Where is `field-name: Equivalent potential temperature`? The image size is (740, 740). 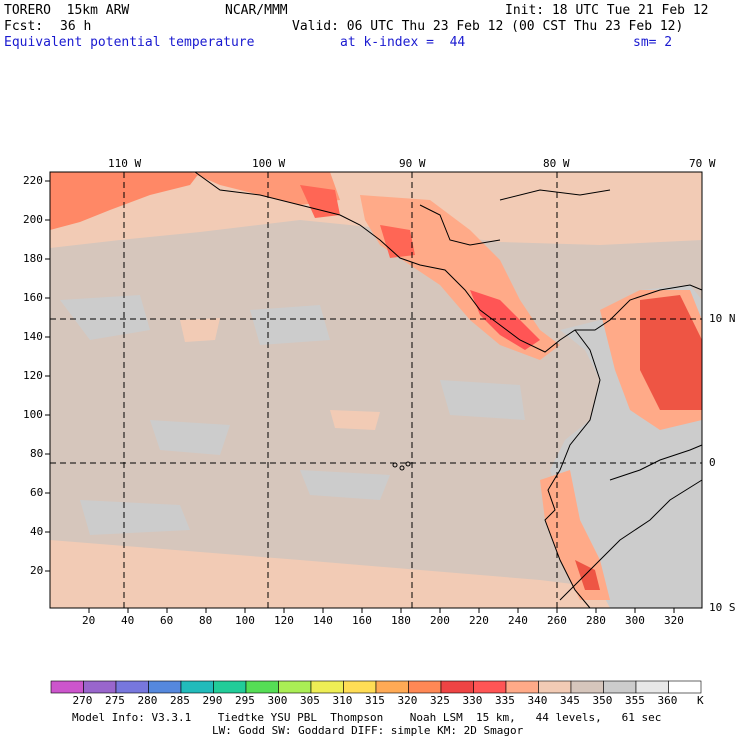
field-name: Equivalent potential temperature is located at coordinates (129, 42).